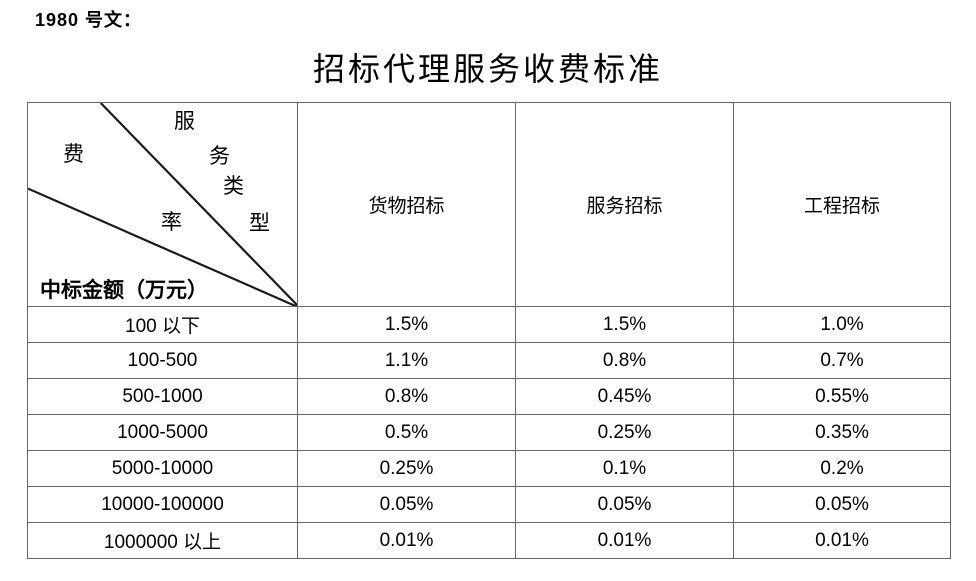  I want to click on column-header-services: 服务招标, so click(624, 204).